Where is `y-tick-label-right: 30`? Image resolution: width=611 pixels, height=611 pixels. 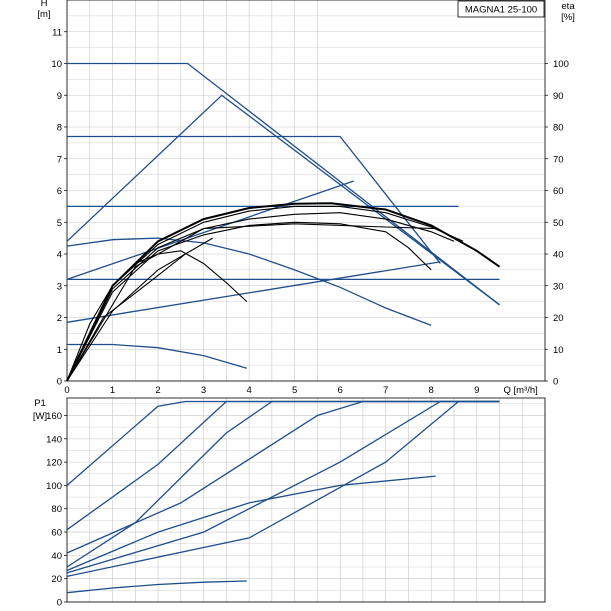
y-tick-label-right: 30 is located at coordinates (558, 286).